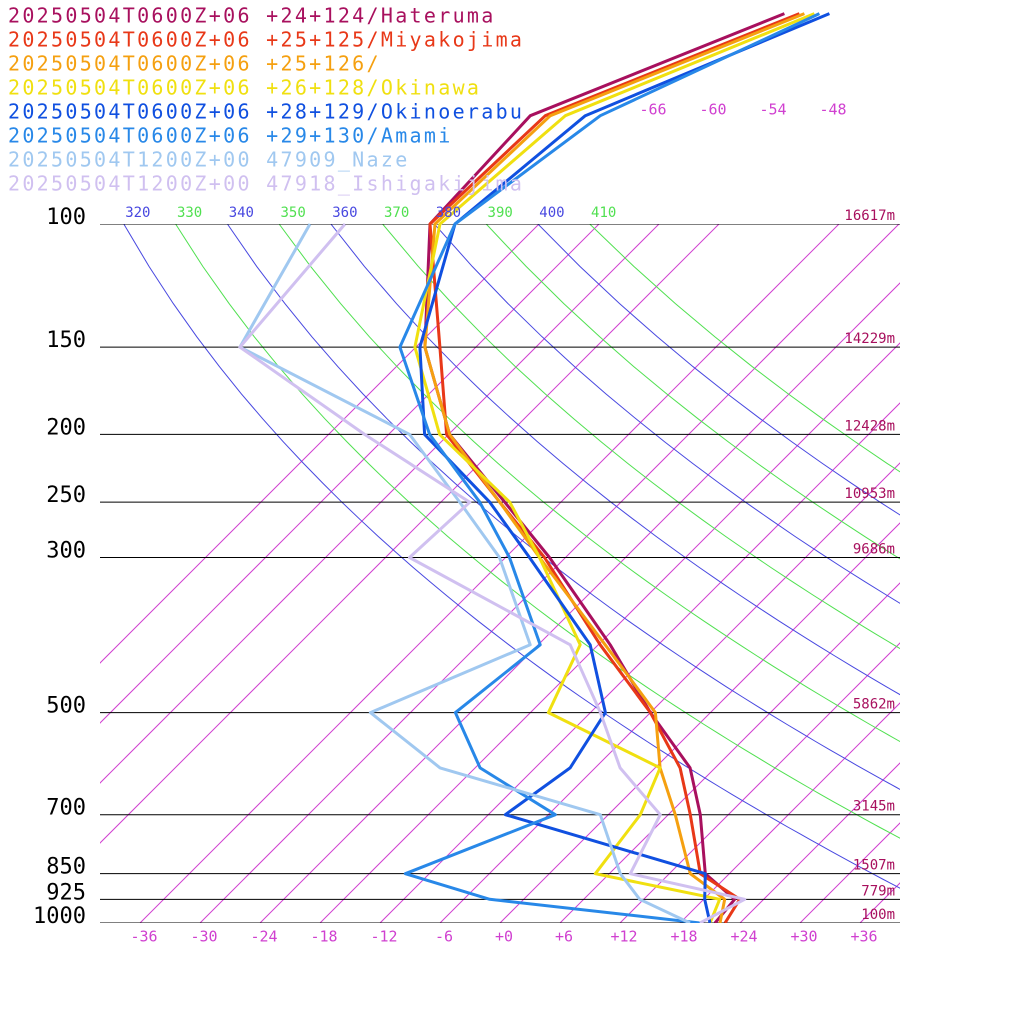 The width and height of the screenshot is (1024, 1024). What do you see at coordinates (874, 866) in the screenshot?
I see `height-label: 1507m` at bounding box center [874, 866].